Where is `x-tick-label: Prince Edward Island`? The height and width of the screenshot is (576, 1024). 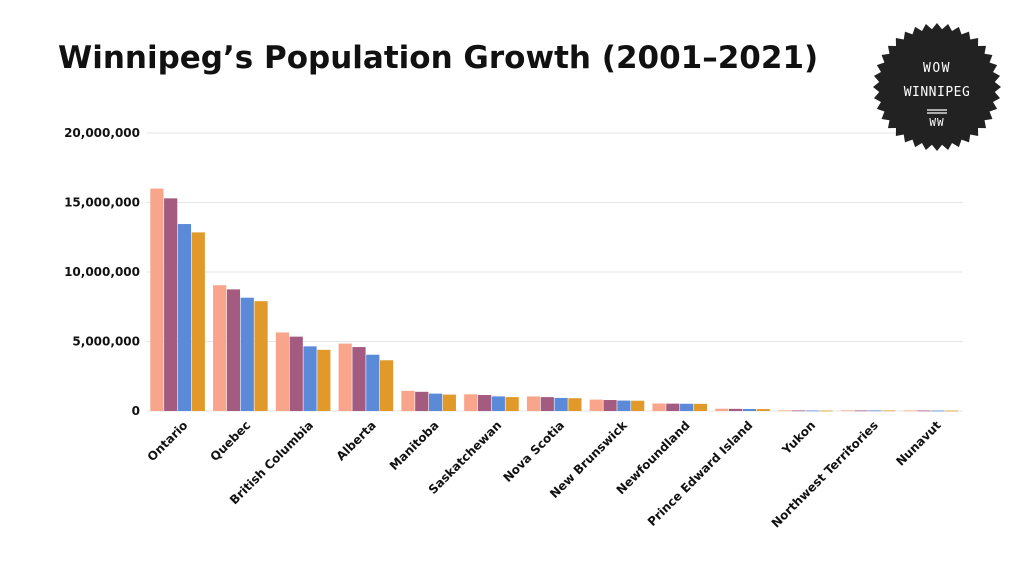
x-tick-label: Prince Edward Island is located at coordinates (700, 473).